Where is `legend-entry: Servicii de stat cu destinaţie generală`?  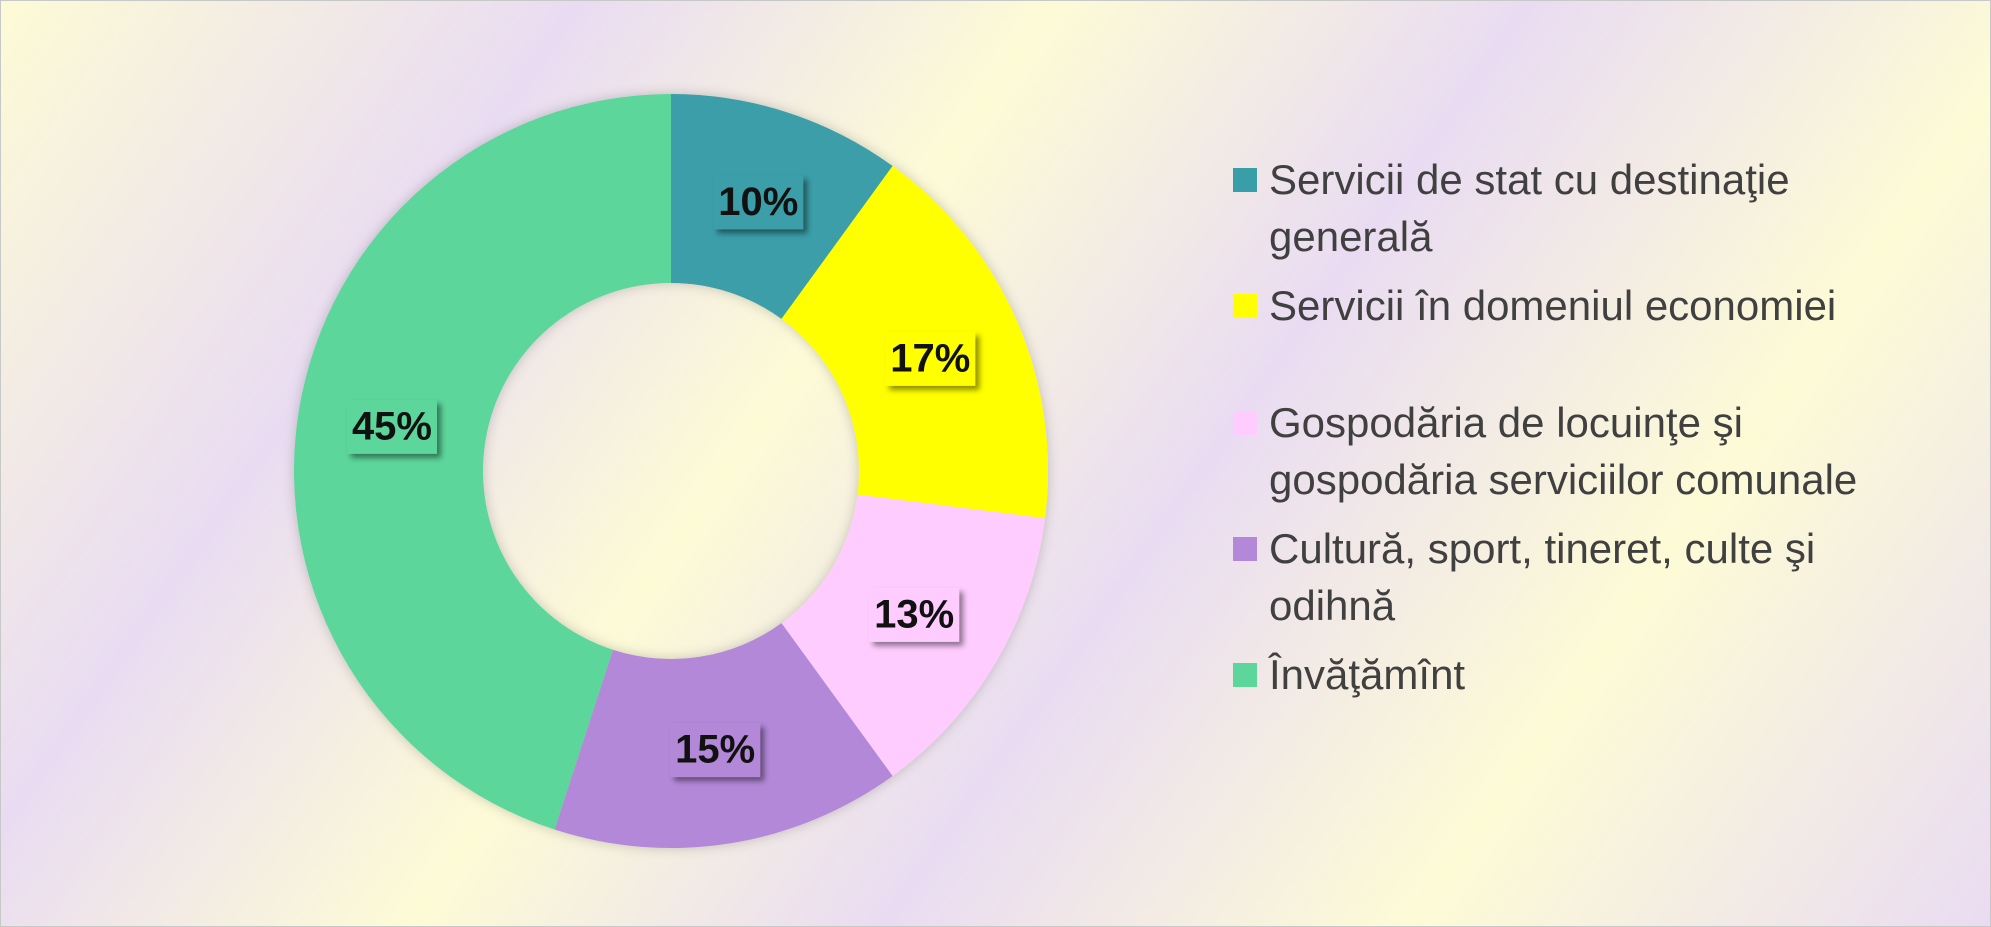
legend-entry: Servicii de stat cu destinaţie generală is located at coordinates (1573, 208).